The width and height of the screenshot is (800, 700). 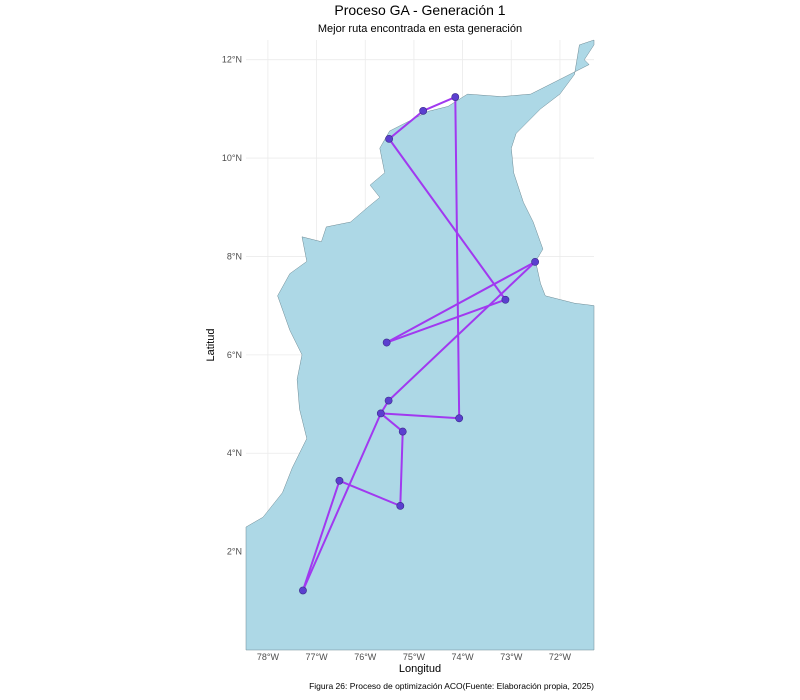 What do you see at coordinates (234, 552) in the screenshot?
I see `y-tick-label: 2°N` at bounding box center [234, 552].